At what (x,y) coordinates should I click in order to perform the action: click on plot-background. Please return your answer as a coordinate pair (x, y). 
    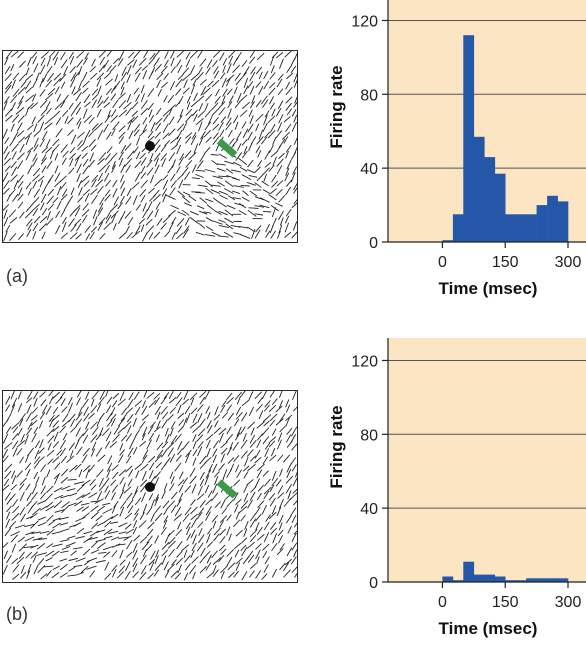
    Looking at the image, I should click on (487, 460).